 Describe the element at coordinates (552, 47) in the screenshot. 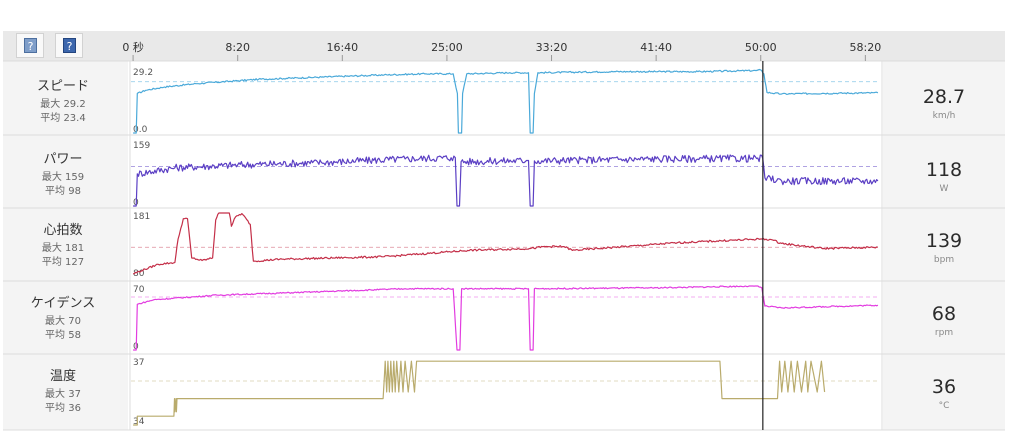

I see `x-tick-label: 33:20` at that location.